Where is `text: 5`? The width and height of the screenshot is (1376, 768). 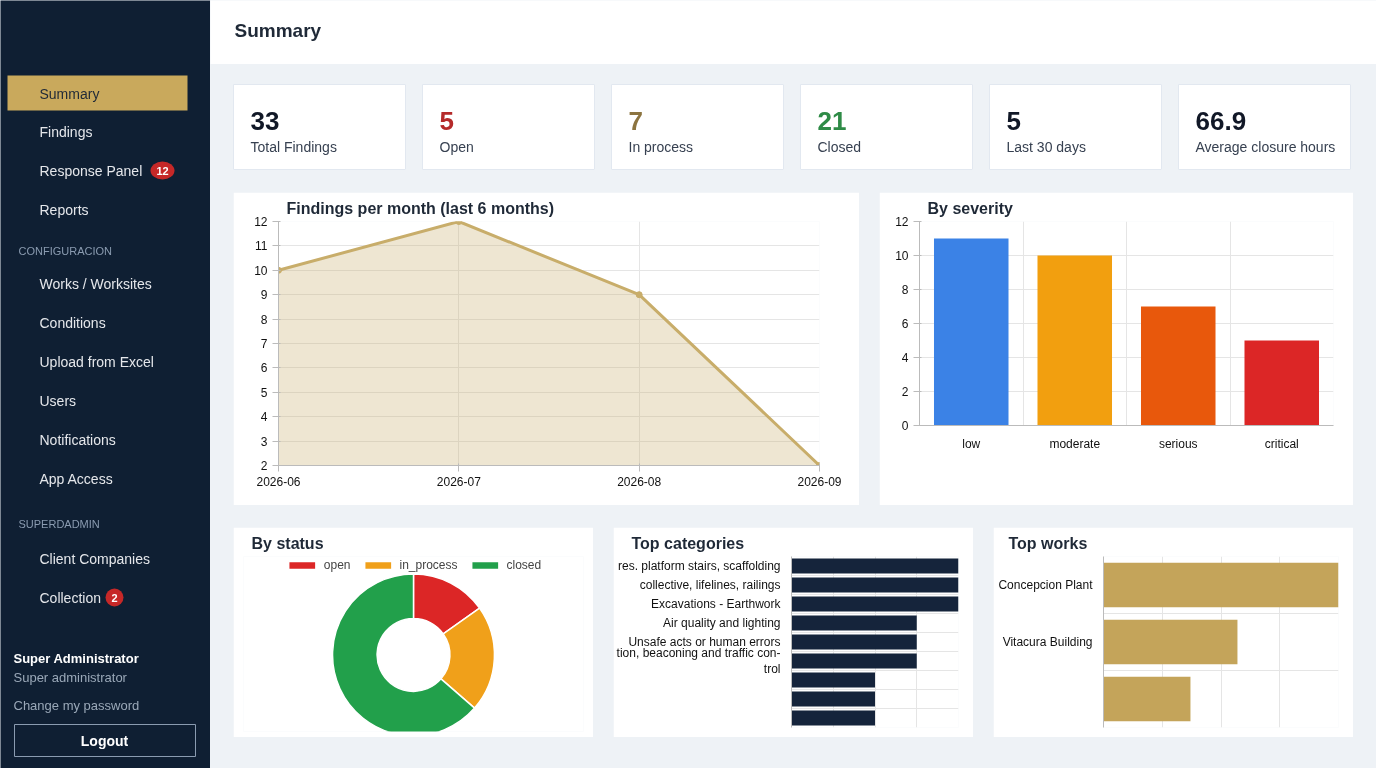 text: 5 is located at coordinates (446, 120).